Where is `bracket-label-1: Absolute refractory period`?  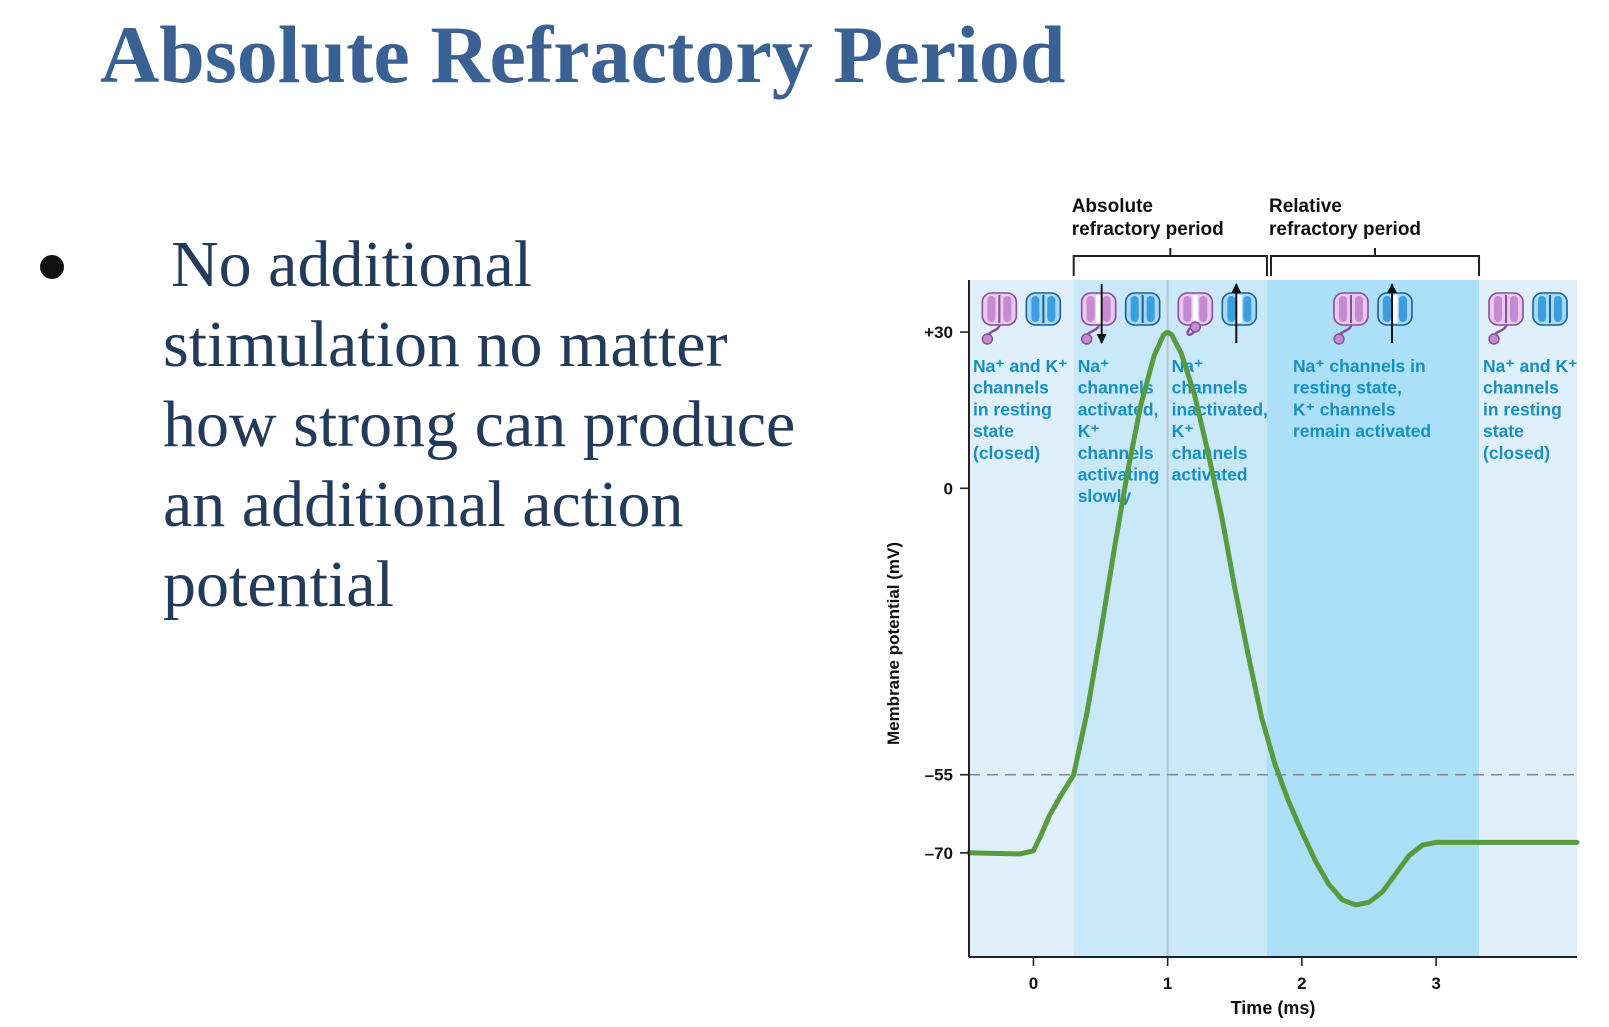
bracket-label-1: Absolute refractory period is located at coordinates (1148, 218).